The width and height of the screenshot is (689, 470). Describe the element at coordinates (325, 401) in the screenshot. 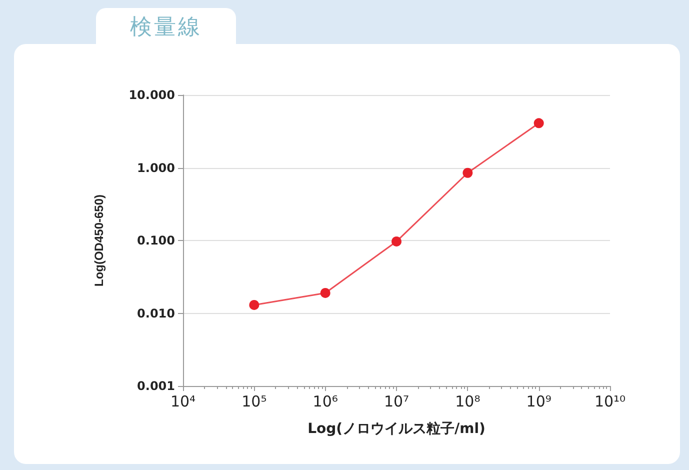

I see `x-tick-label: 10⁶` at that location.